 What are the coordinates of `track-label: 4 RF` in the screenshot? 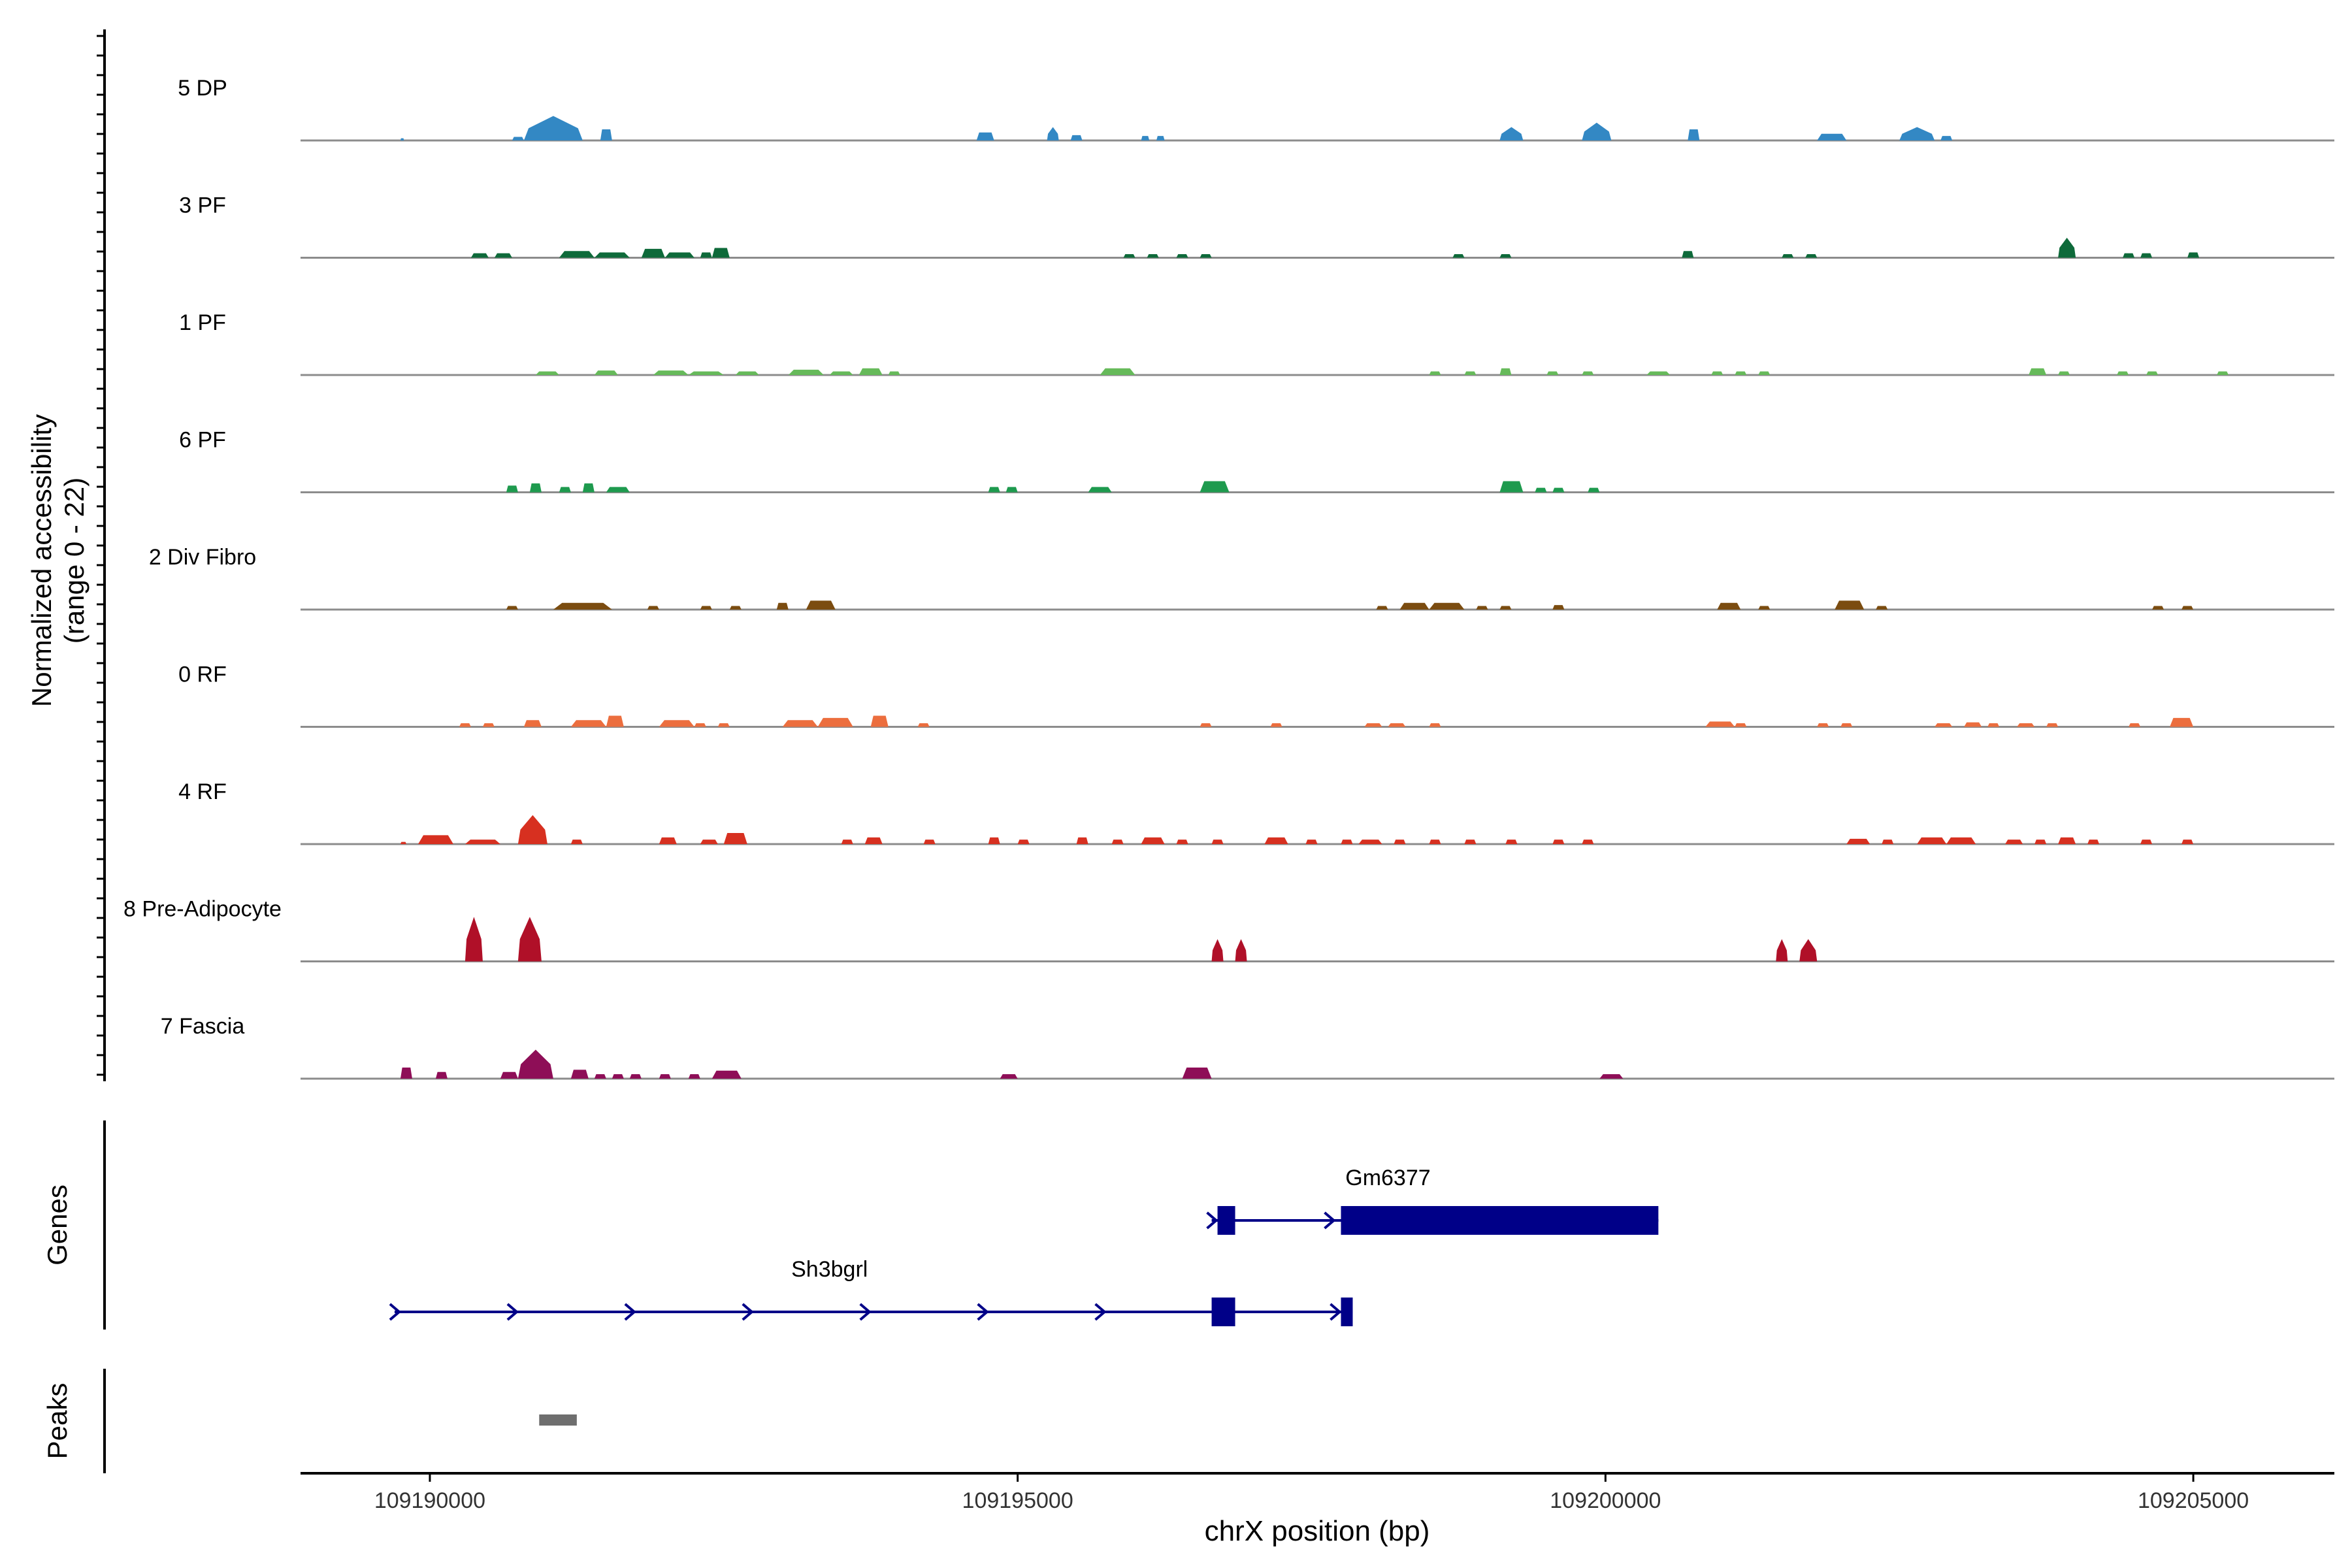 It's located at (202, 791).